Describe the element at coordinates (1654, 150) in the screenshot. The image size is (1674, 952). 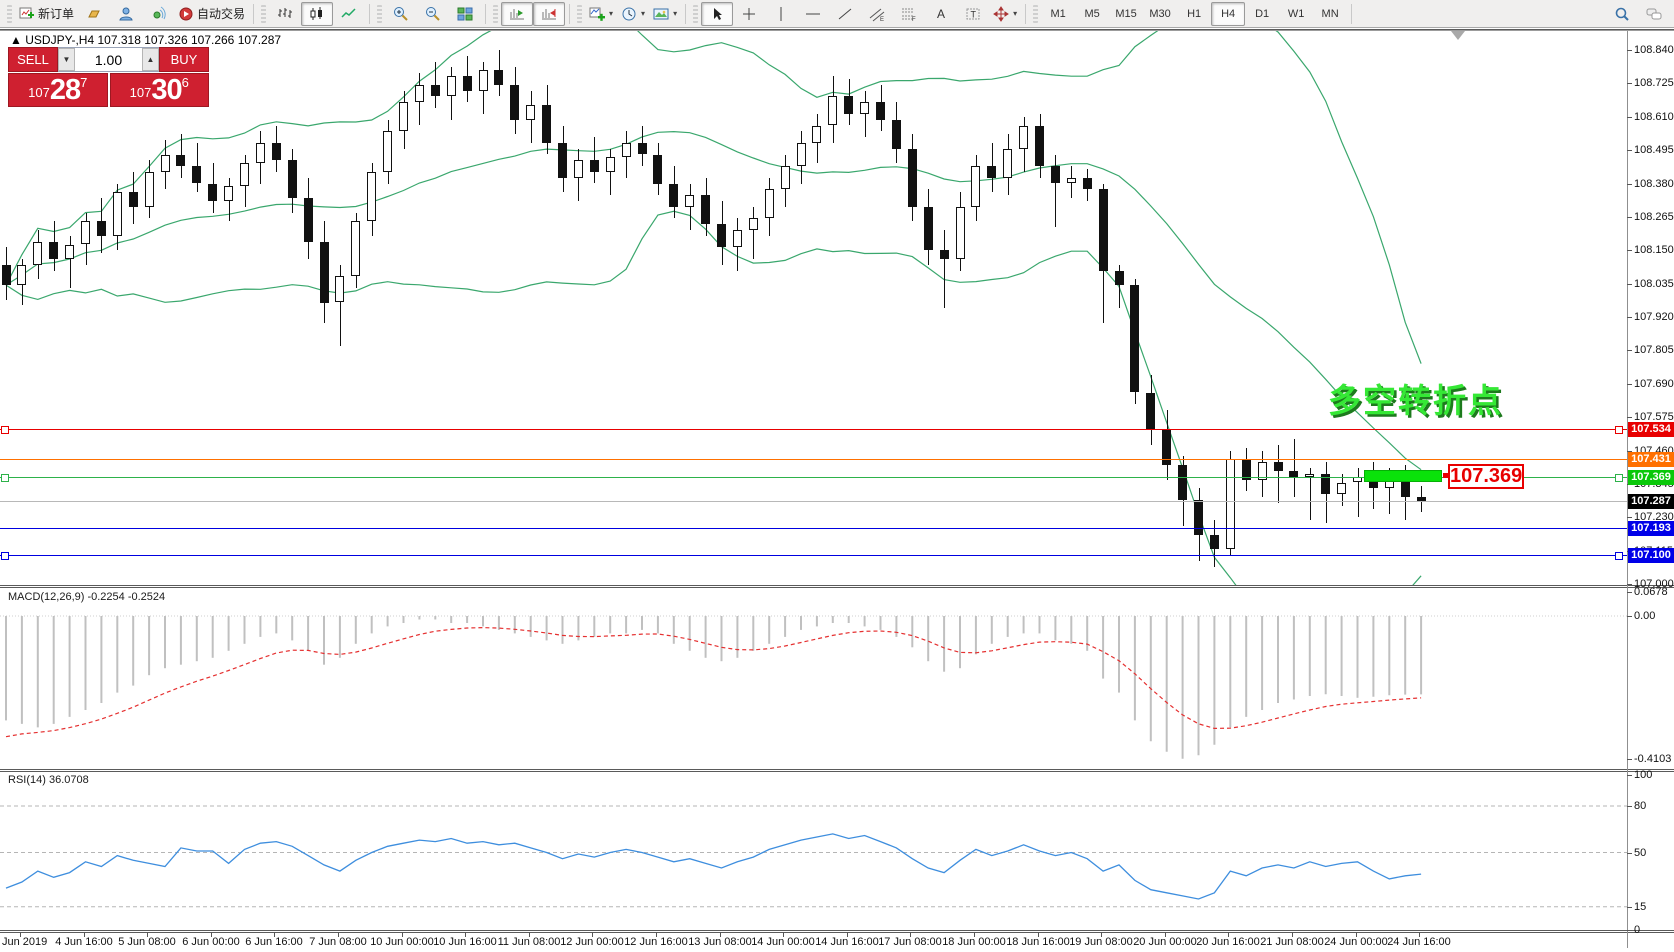
I see `price-axis-label: 108.495` at that location.